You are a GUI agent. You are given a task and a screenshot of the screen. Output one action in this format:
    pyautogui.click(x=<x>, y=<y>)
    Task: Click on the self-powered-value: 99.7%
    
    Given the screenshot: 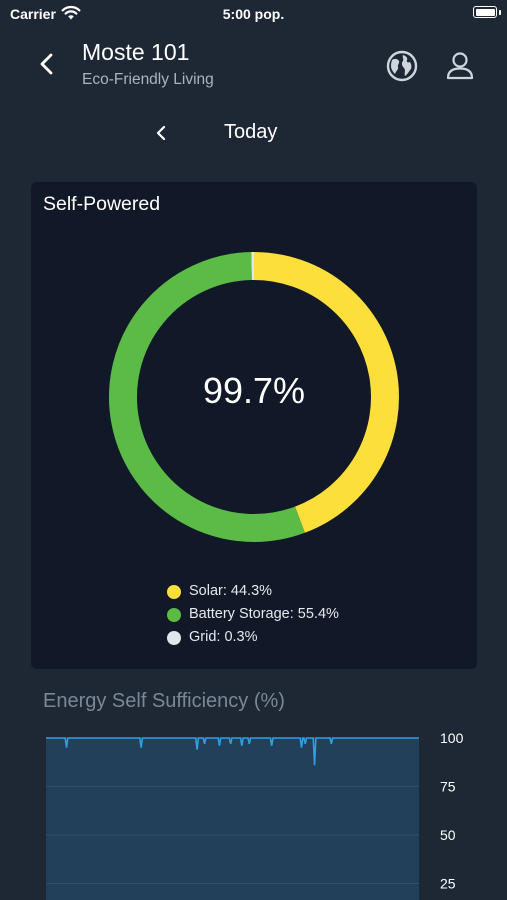 What is the action you would take?
    pyautogui.click(x=254, y=390)
    